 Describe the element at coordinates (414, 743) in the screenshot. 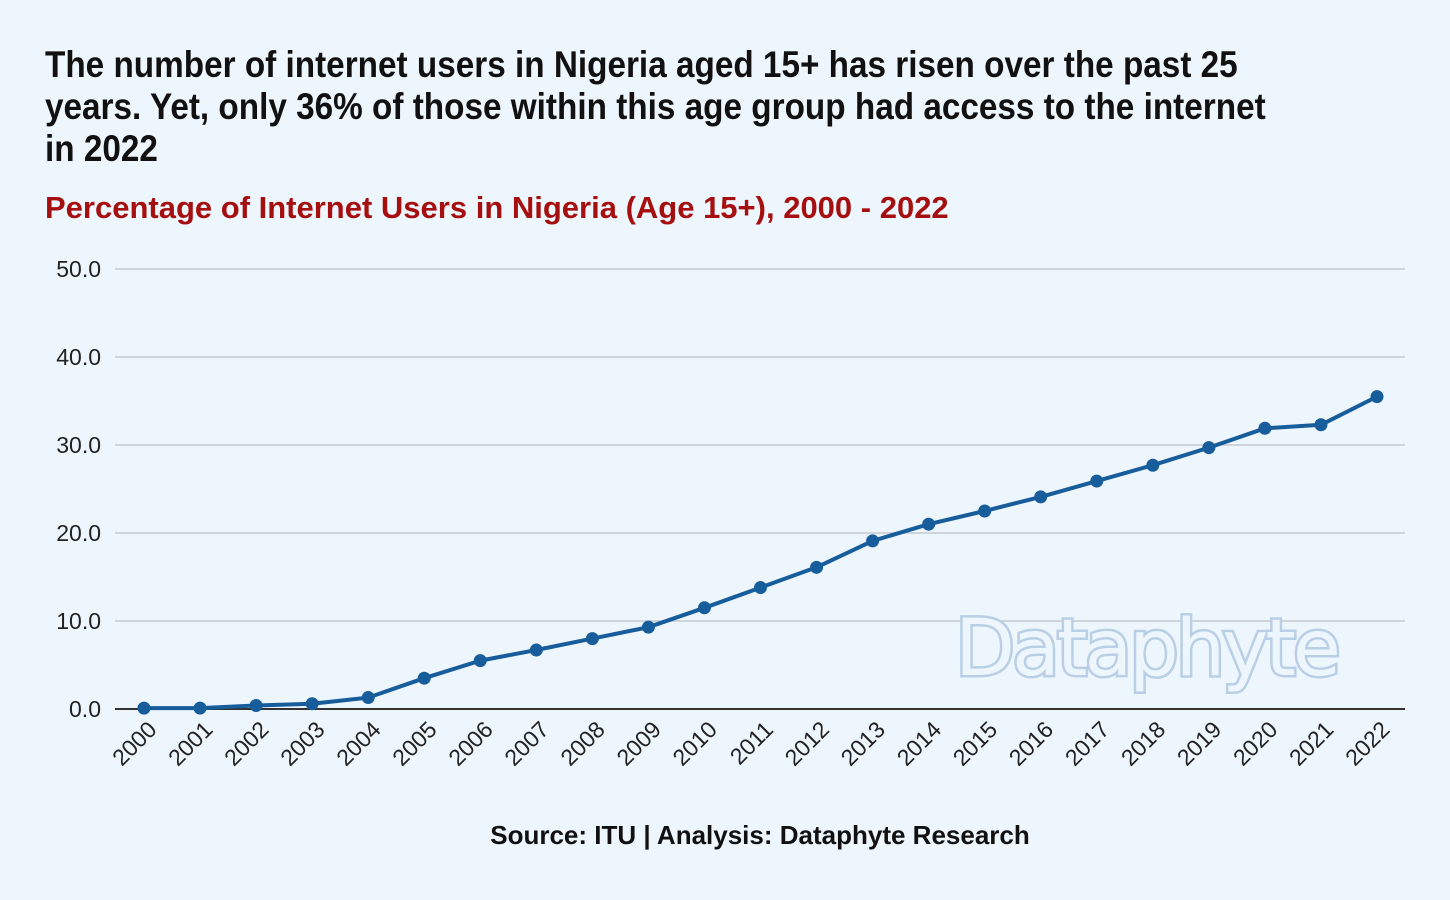

I see `x-tick-label: 2005` at that location.